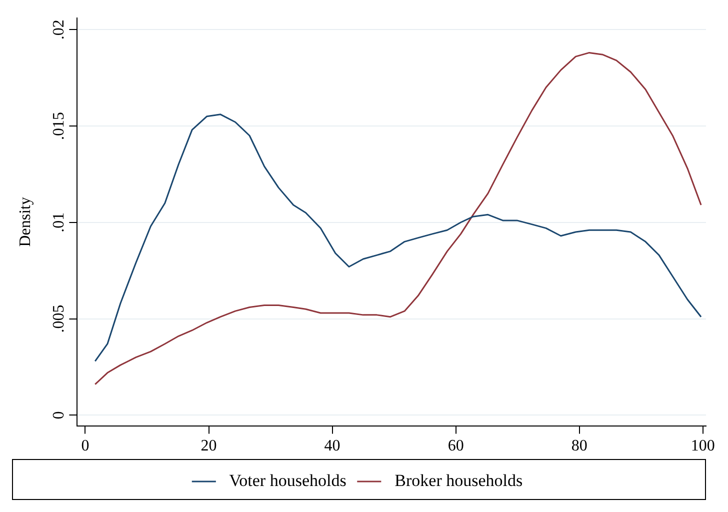 This screenshot has width=728, height=512. What do you see at coordinates (332, 446) in the screenshot?
I see `x-tick-label: 40` at bounding box center [332, 446].